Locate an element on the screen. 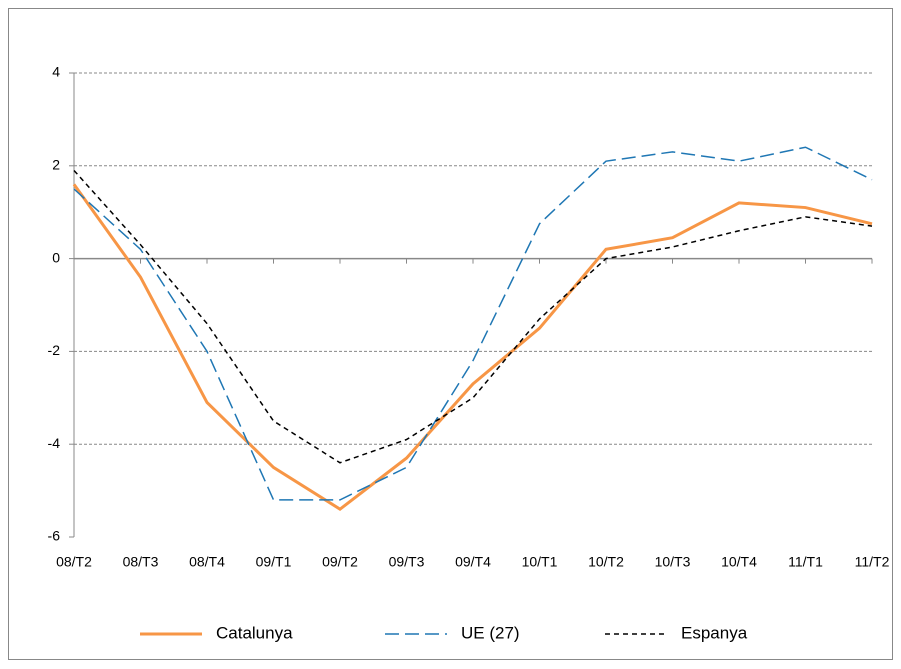  x-tick-label: 08/T3 is located at coordinates (141, 562).